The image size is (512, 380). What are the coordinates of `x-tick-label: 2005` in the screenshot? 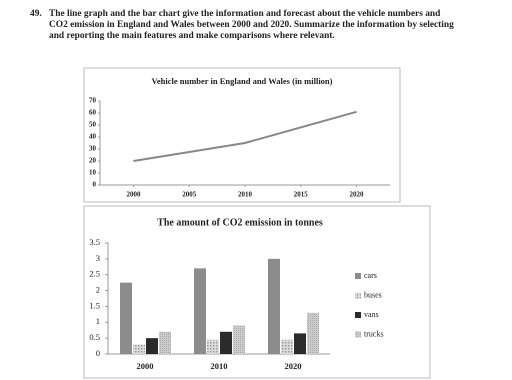 It's located at (189, 195).